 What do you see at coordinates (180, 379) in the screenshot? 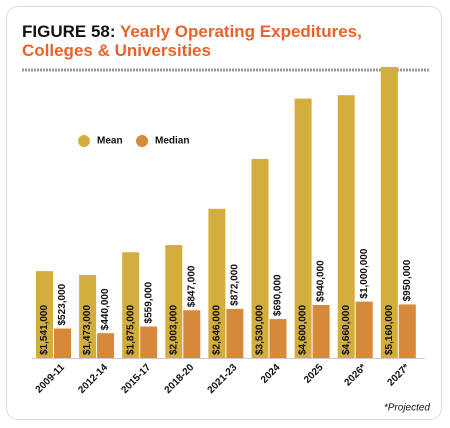
I see `x-tick-label: 2018-20` at bounding box center [180, 379].